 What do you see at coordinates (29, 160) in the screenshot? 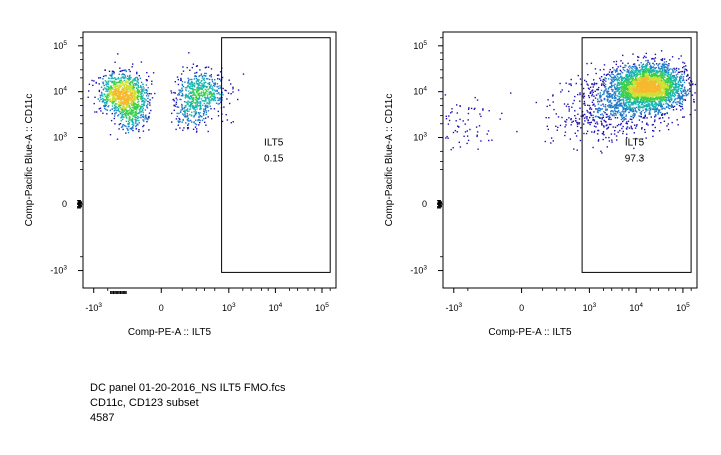
I see `y-axis-title: Comp-Pacific Blue-A :: CD11c` at bounding box center [29, 160].